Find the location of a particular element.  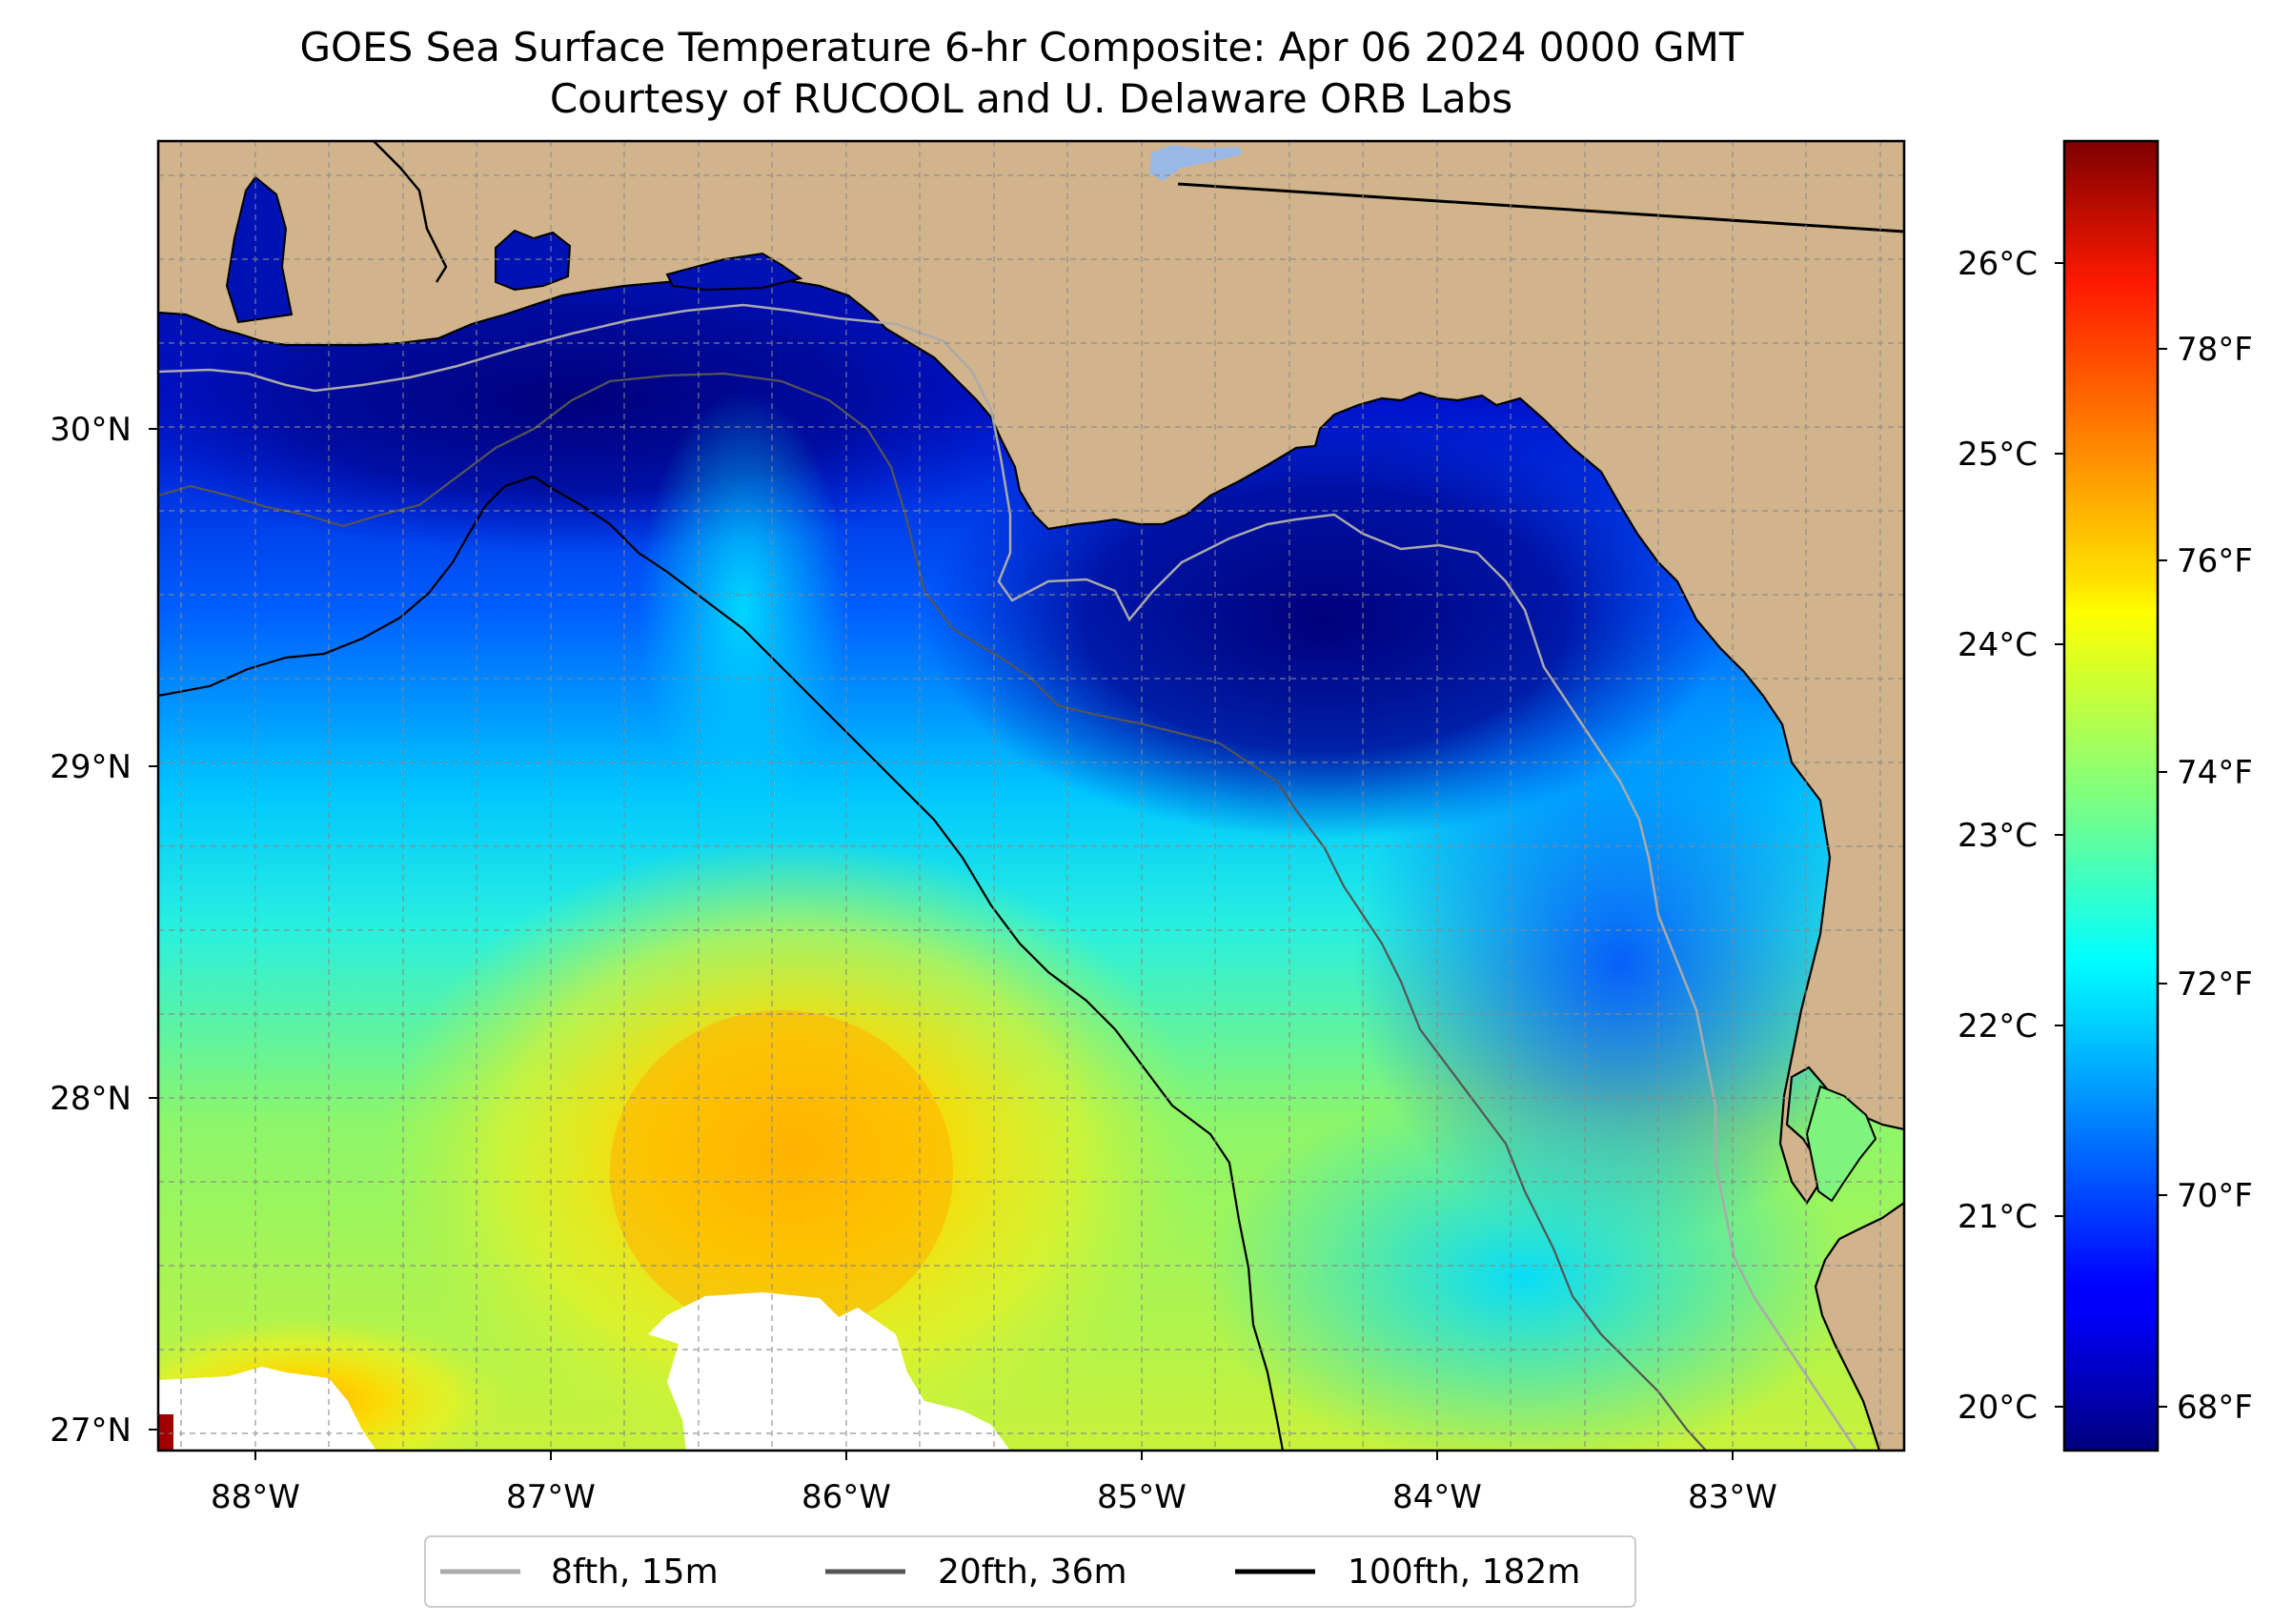

legend-label-20fth: 20fth, 36m is located at coordinates (1032, 1572).